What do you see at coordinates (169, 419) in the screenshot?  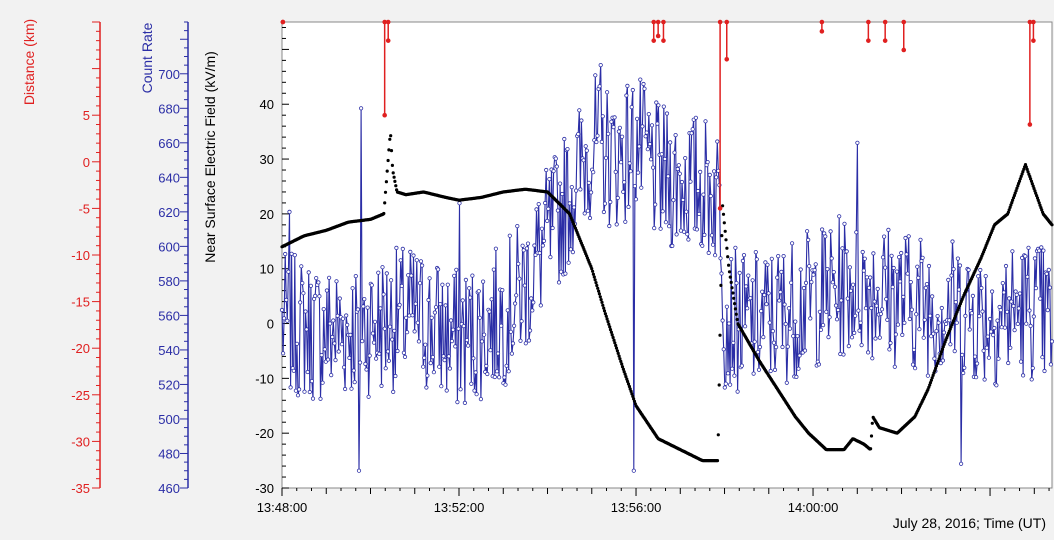 I see `count-rate-tick-label: 500` at bounding box center [169, 419].